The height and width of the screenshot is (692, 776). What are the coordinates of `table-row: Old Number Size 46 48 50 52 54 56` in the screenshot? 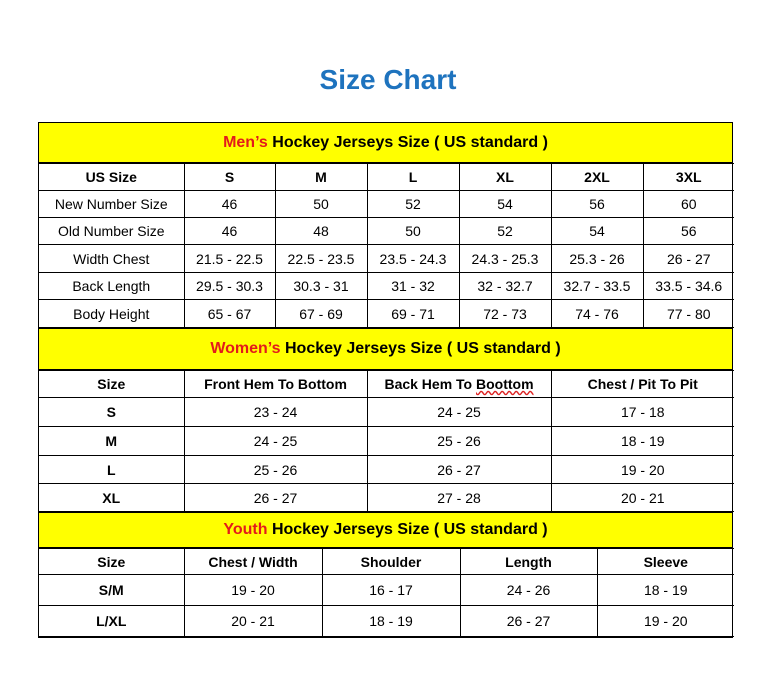 It's located at (386, 231).